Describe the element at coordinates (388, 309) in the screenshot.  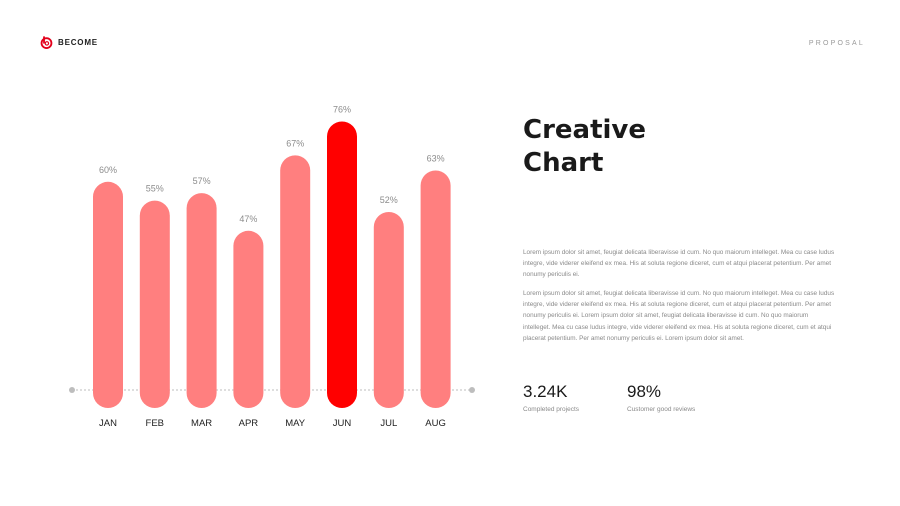
I see `bar-jul` at that location.